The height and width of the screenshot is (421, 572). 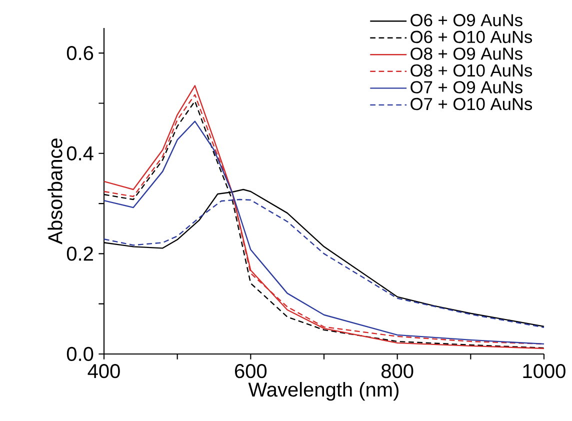 What do you see at coordinates (398, 371) in the screenshot?
I see `x-tick-label: 800` at bounding box center [398, 371].